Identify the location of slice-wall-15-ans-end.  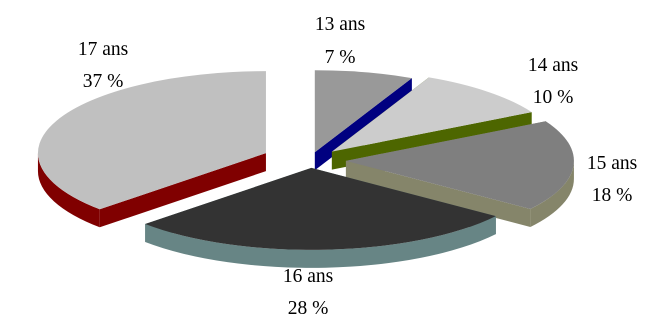
(438, 194).